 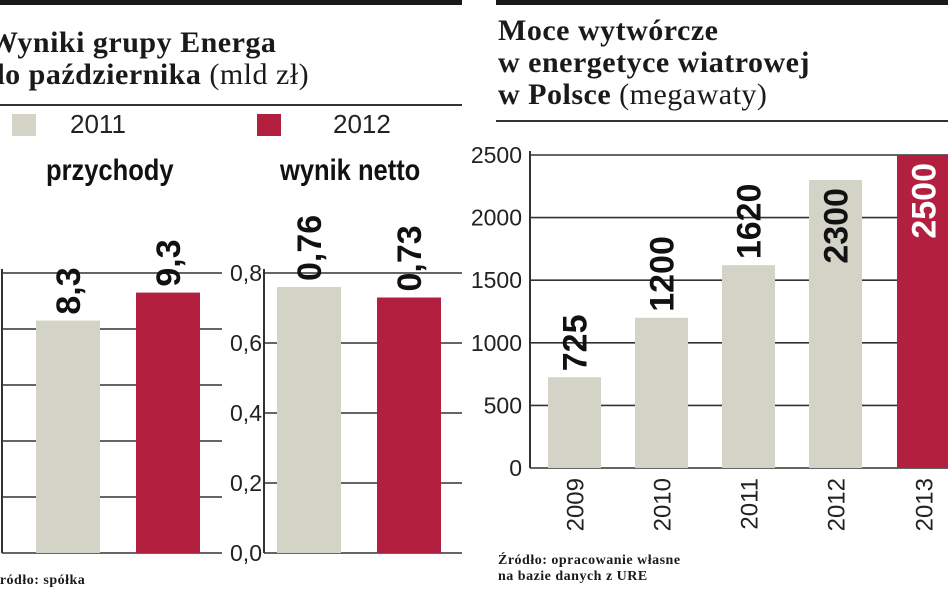 I want to click on wiatr-xtick-label-2010: 2010, so click(x=663, y=504).